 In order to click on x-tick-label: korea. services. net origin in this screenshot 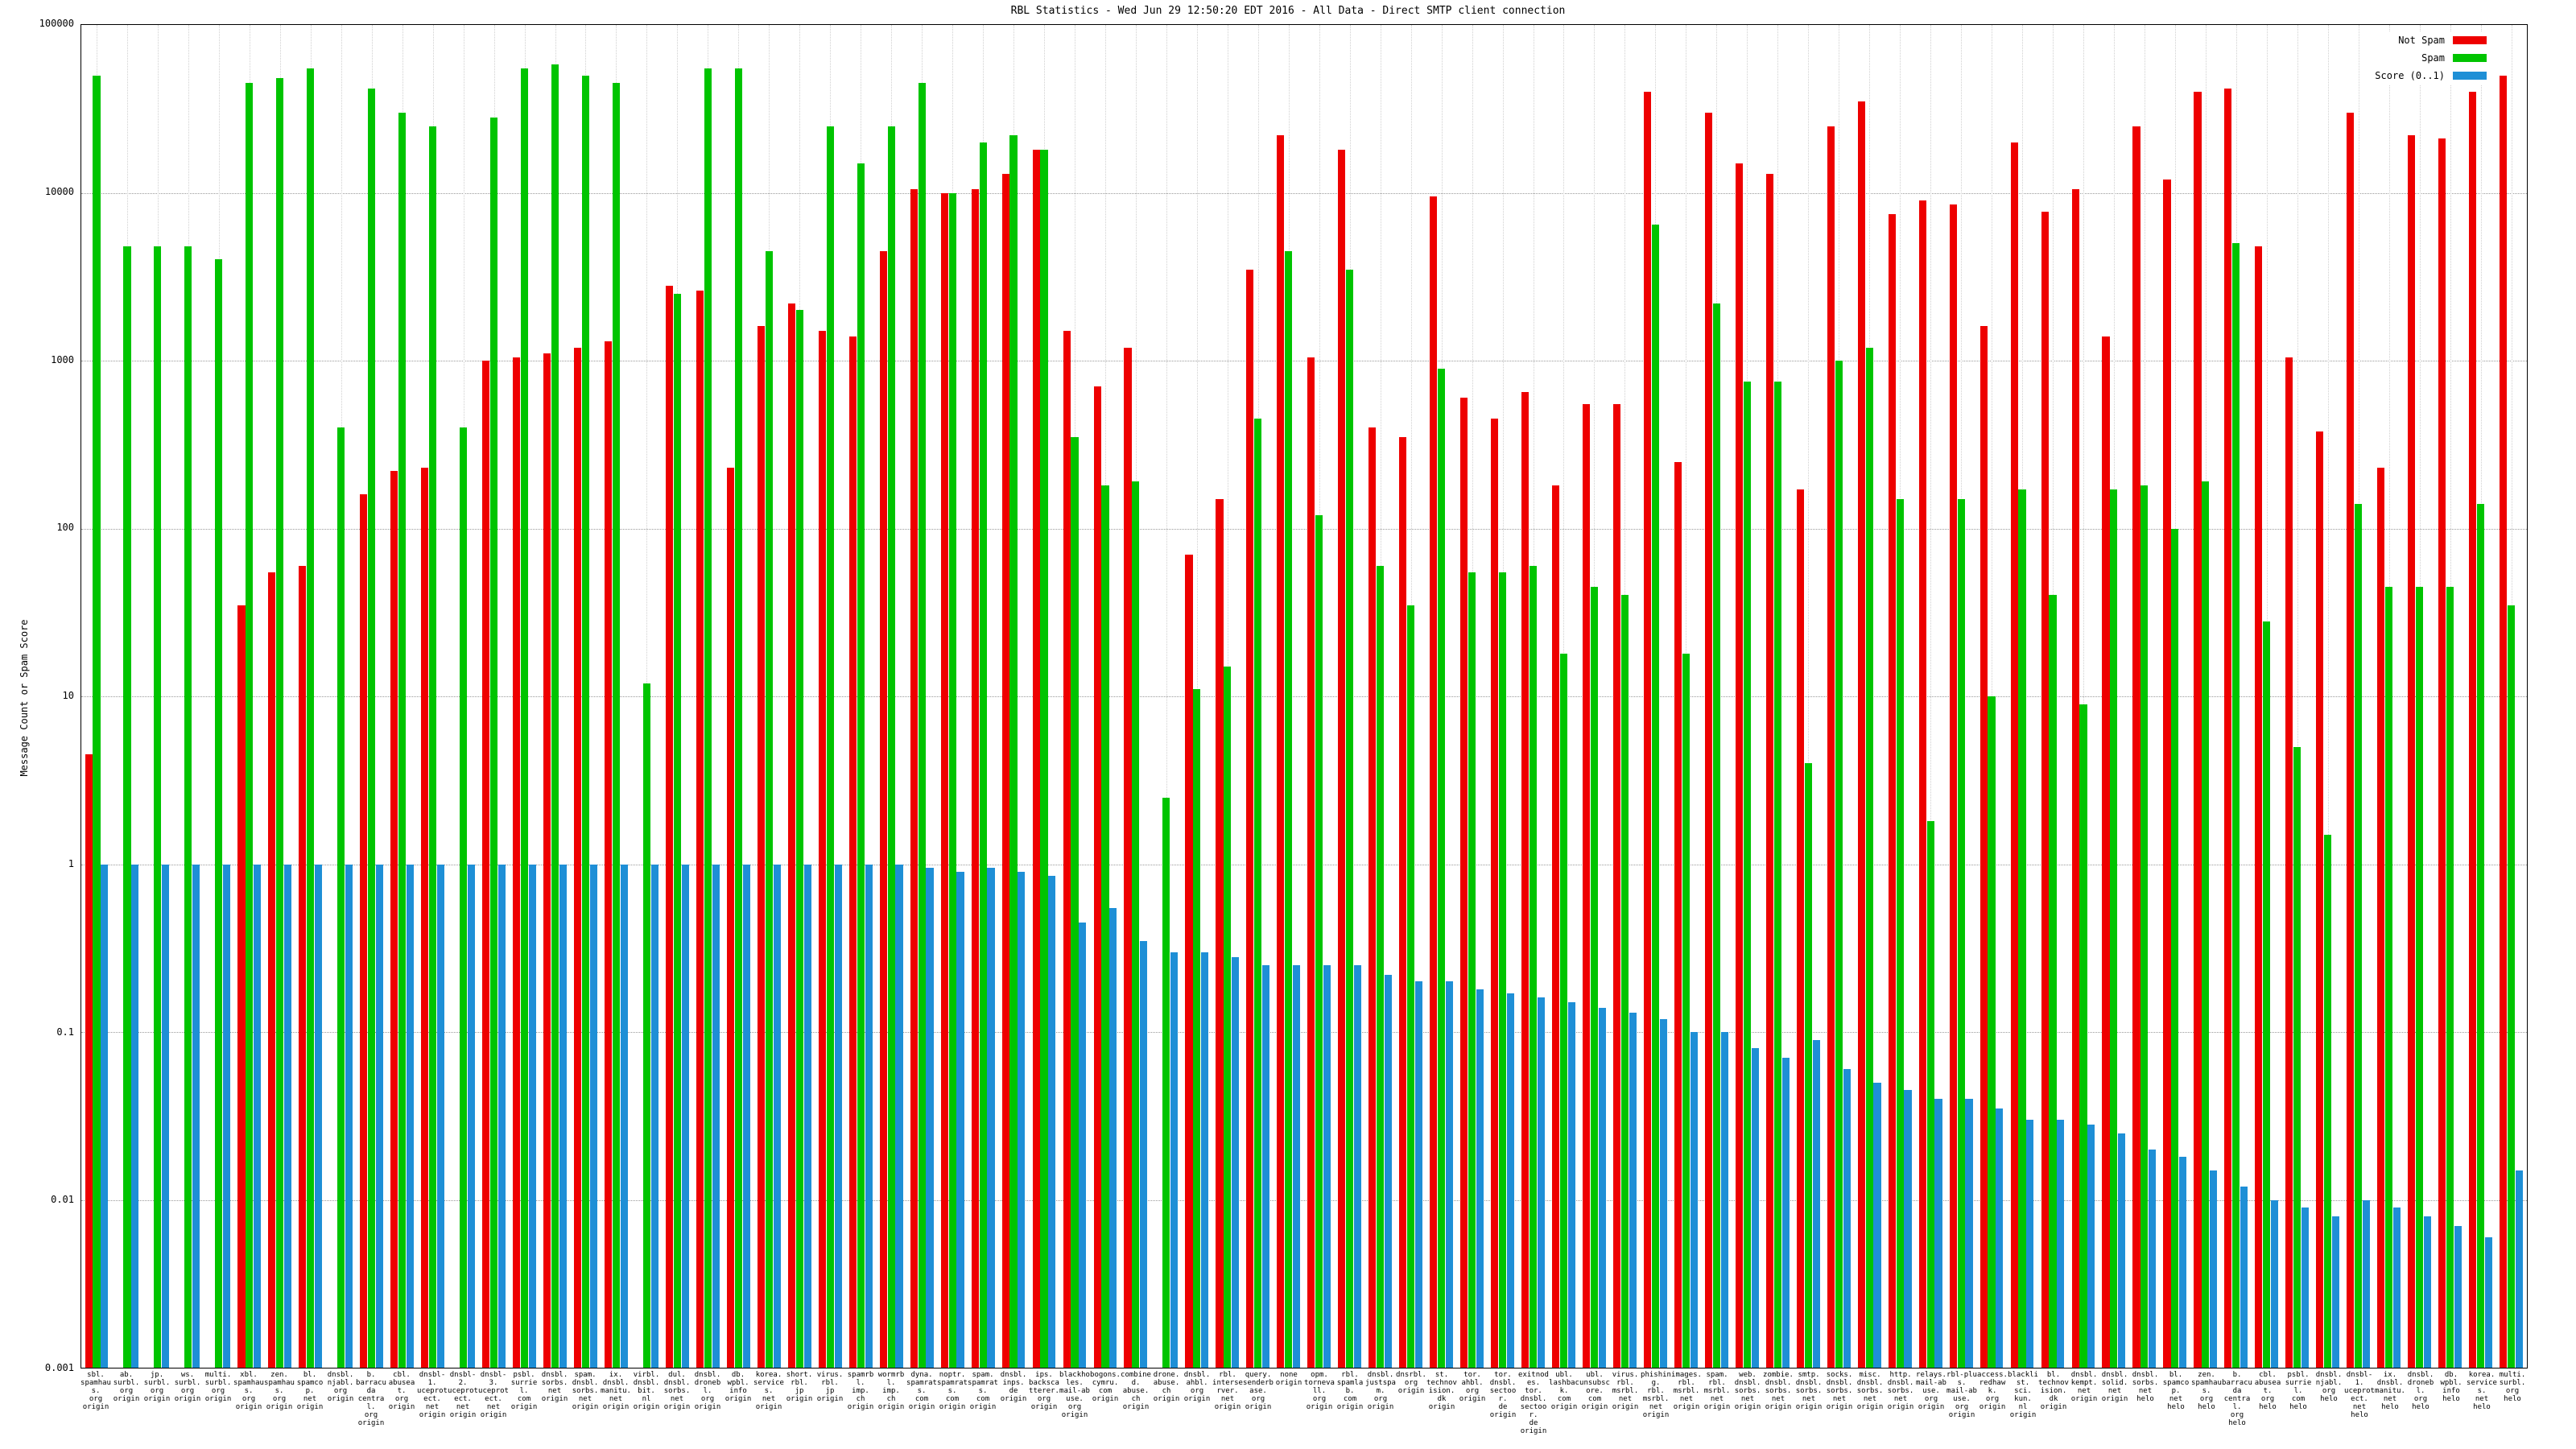, I will do `click(768, 1391)`.